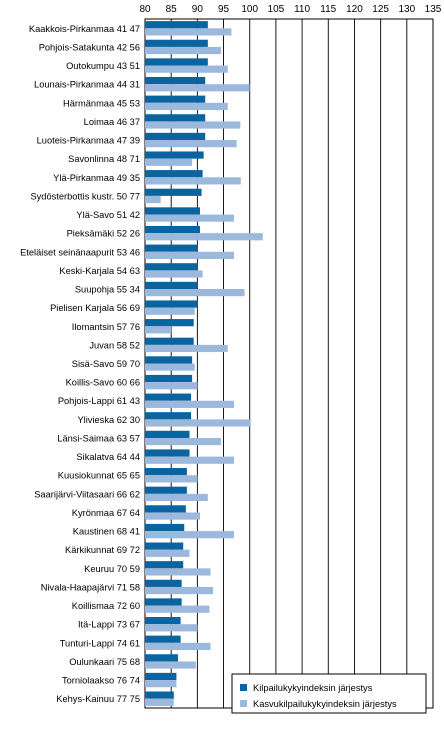  What do you see at coordinates (114, 345) in the screenshot?
I see `category-label: Juvan 58 52` at bounding box center [114, 345].